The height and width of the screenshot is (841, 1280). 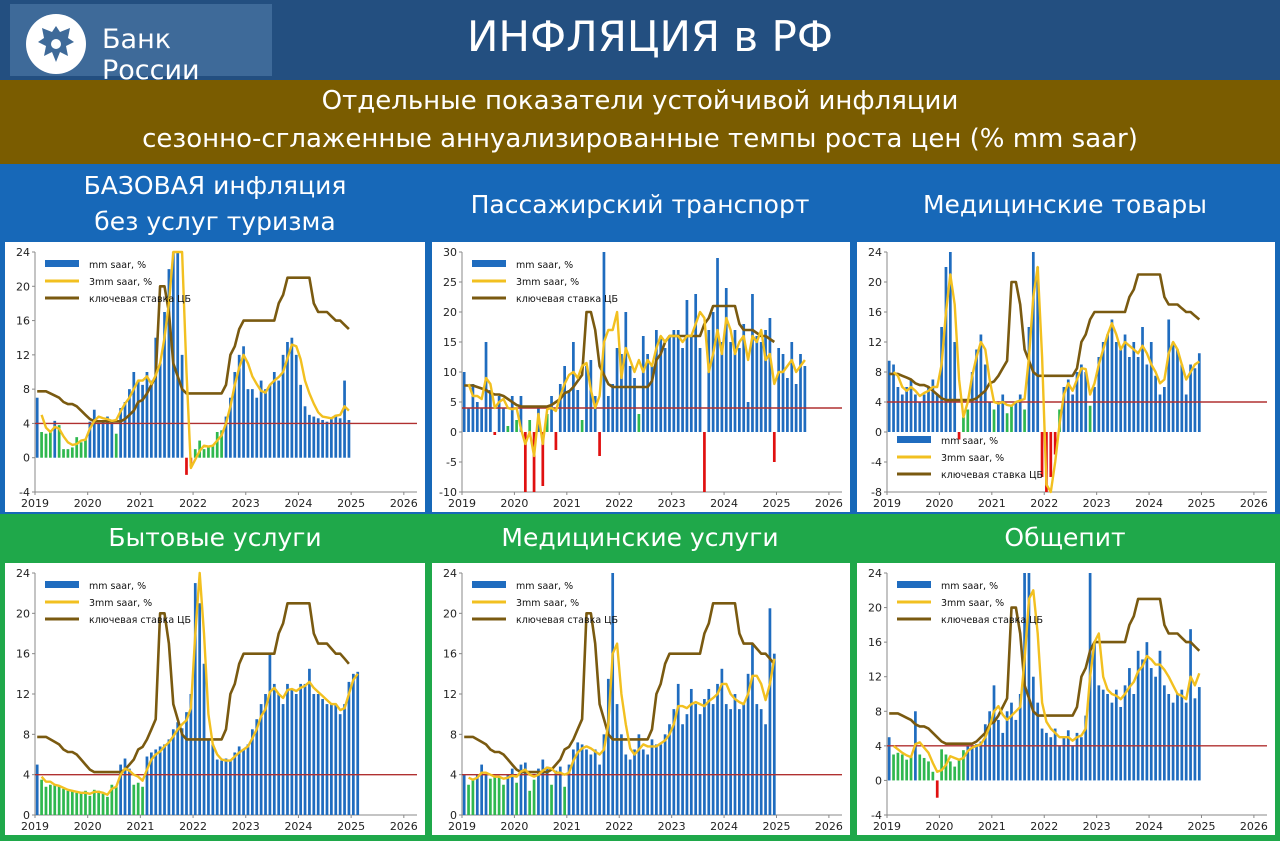 What do you see at coordinates (88, 826) in the screenshot?
I see `x-tick-label: 2020` at bounding box center [88, 826].